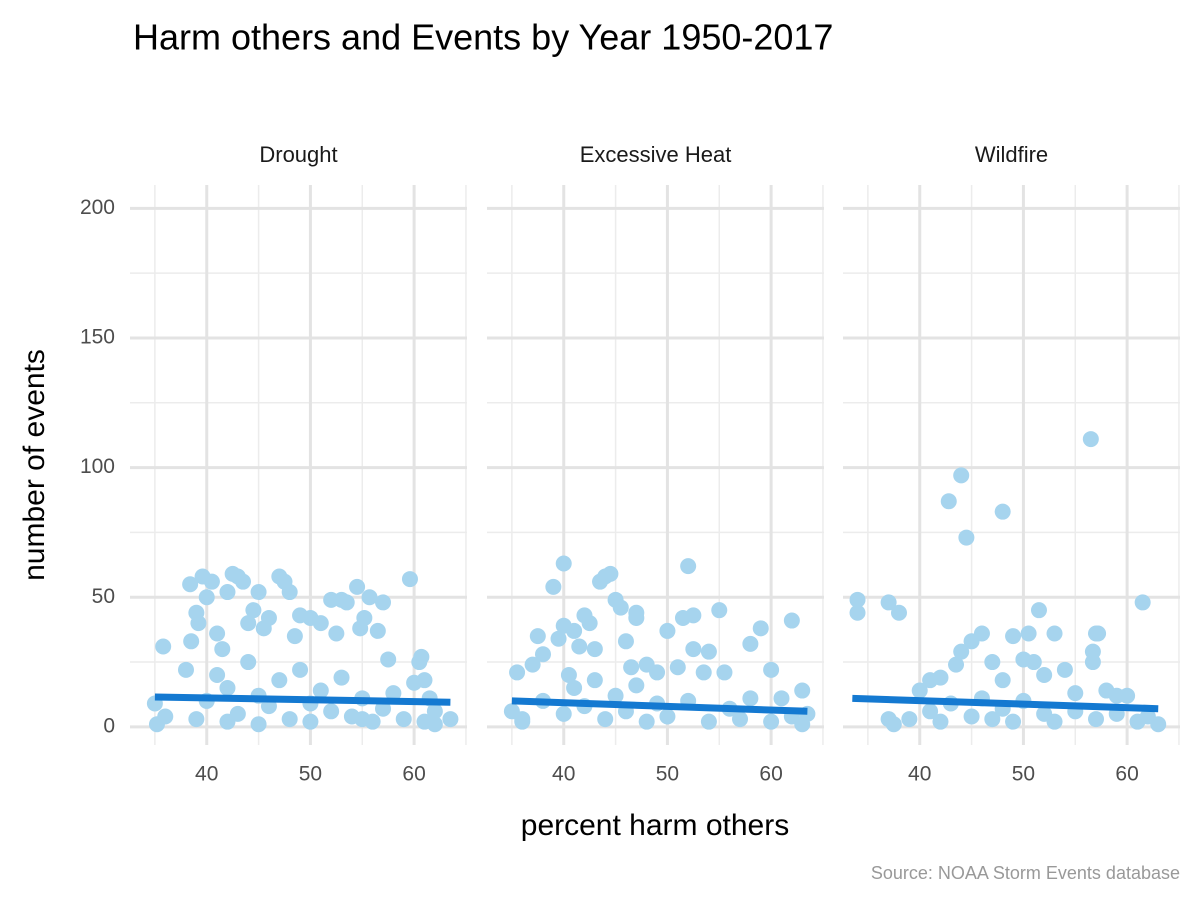 Image resolution: width=1200 pixels, height=900 pixels. I want to click on y-tick-label: 100, so click(97, 466).